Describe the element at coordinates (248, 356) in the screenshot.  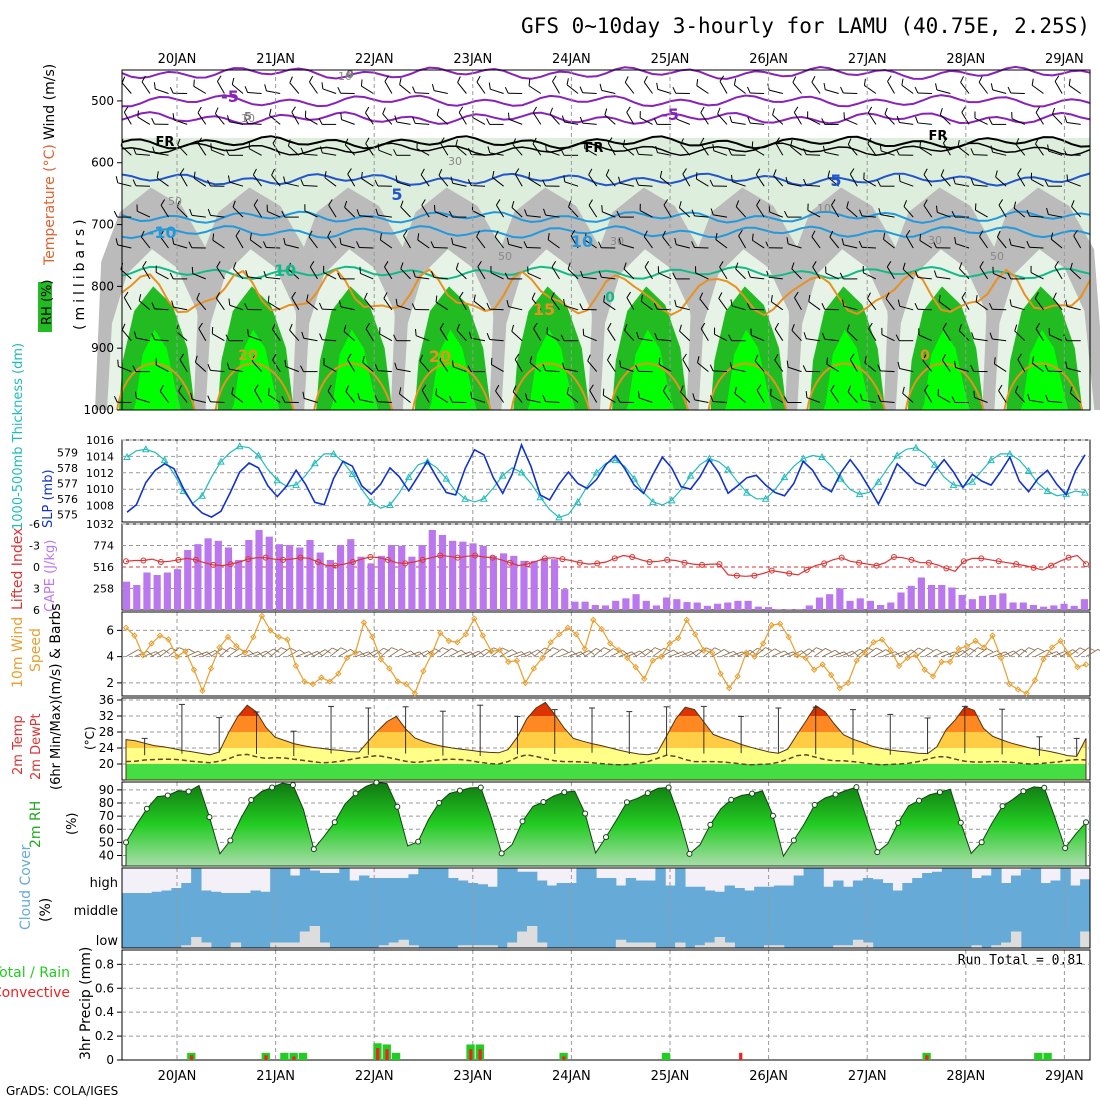
I see `isotherm-label: 20` at that location.